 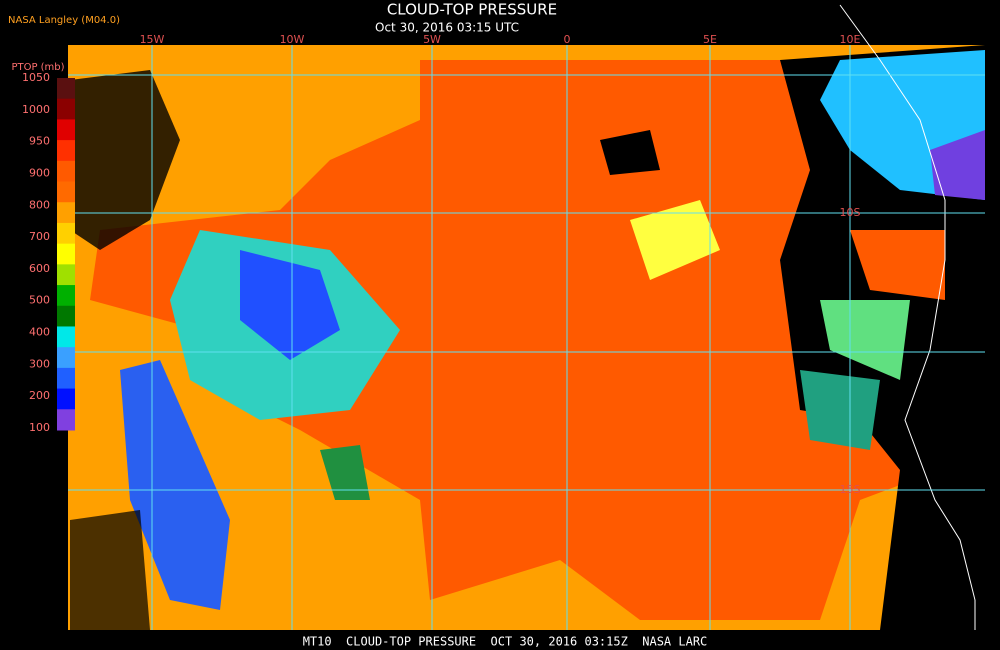 I want to click on latitude-label: 10S, so click(x=850, y=212).